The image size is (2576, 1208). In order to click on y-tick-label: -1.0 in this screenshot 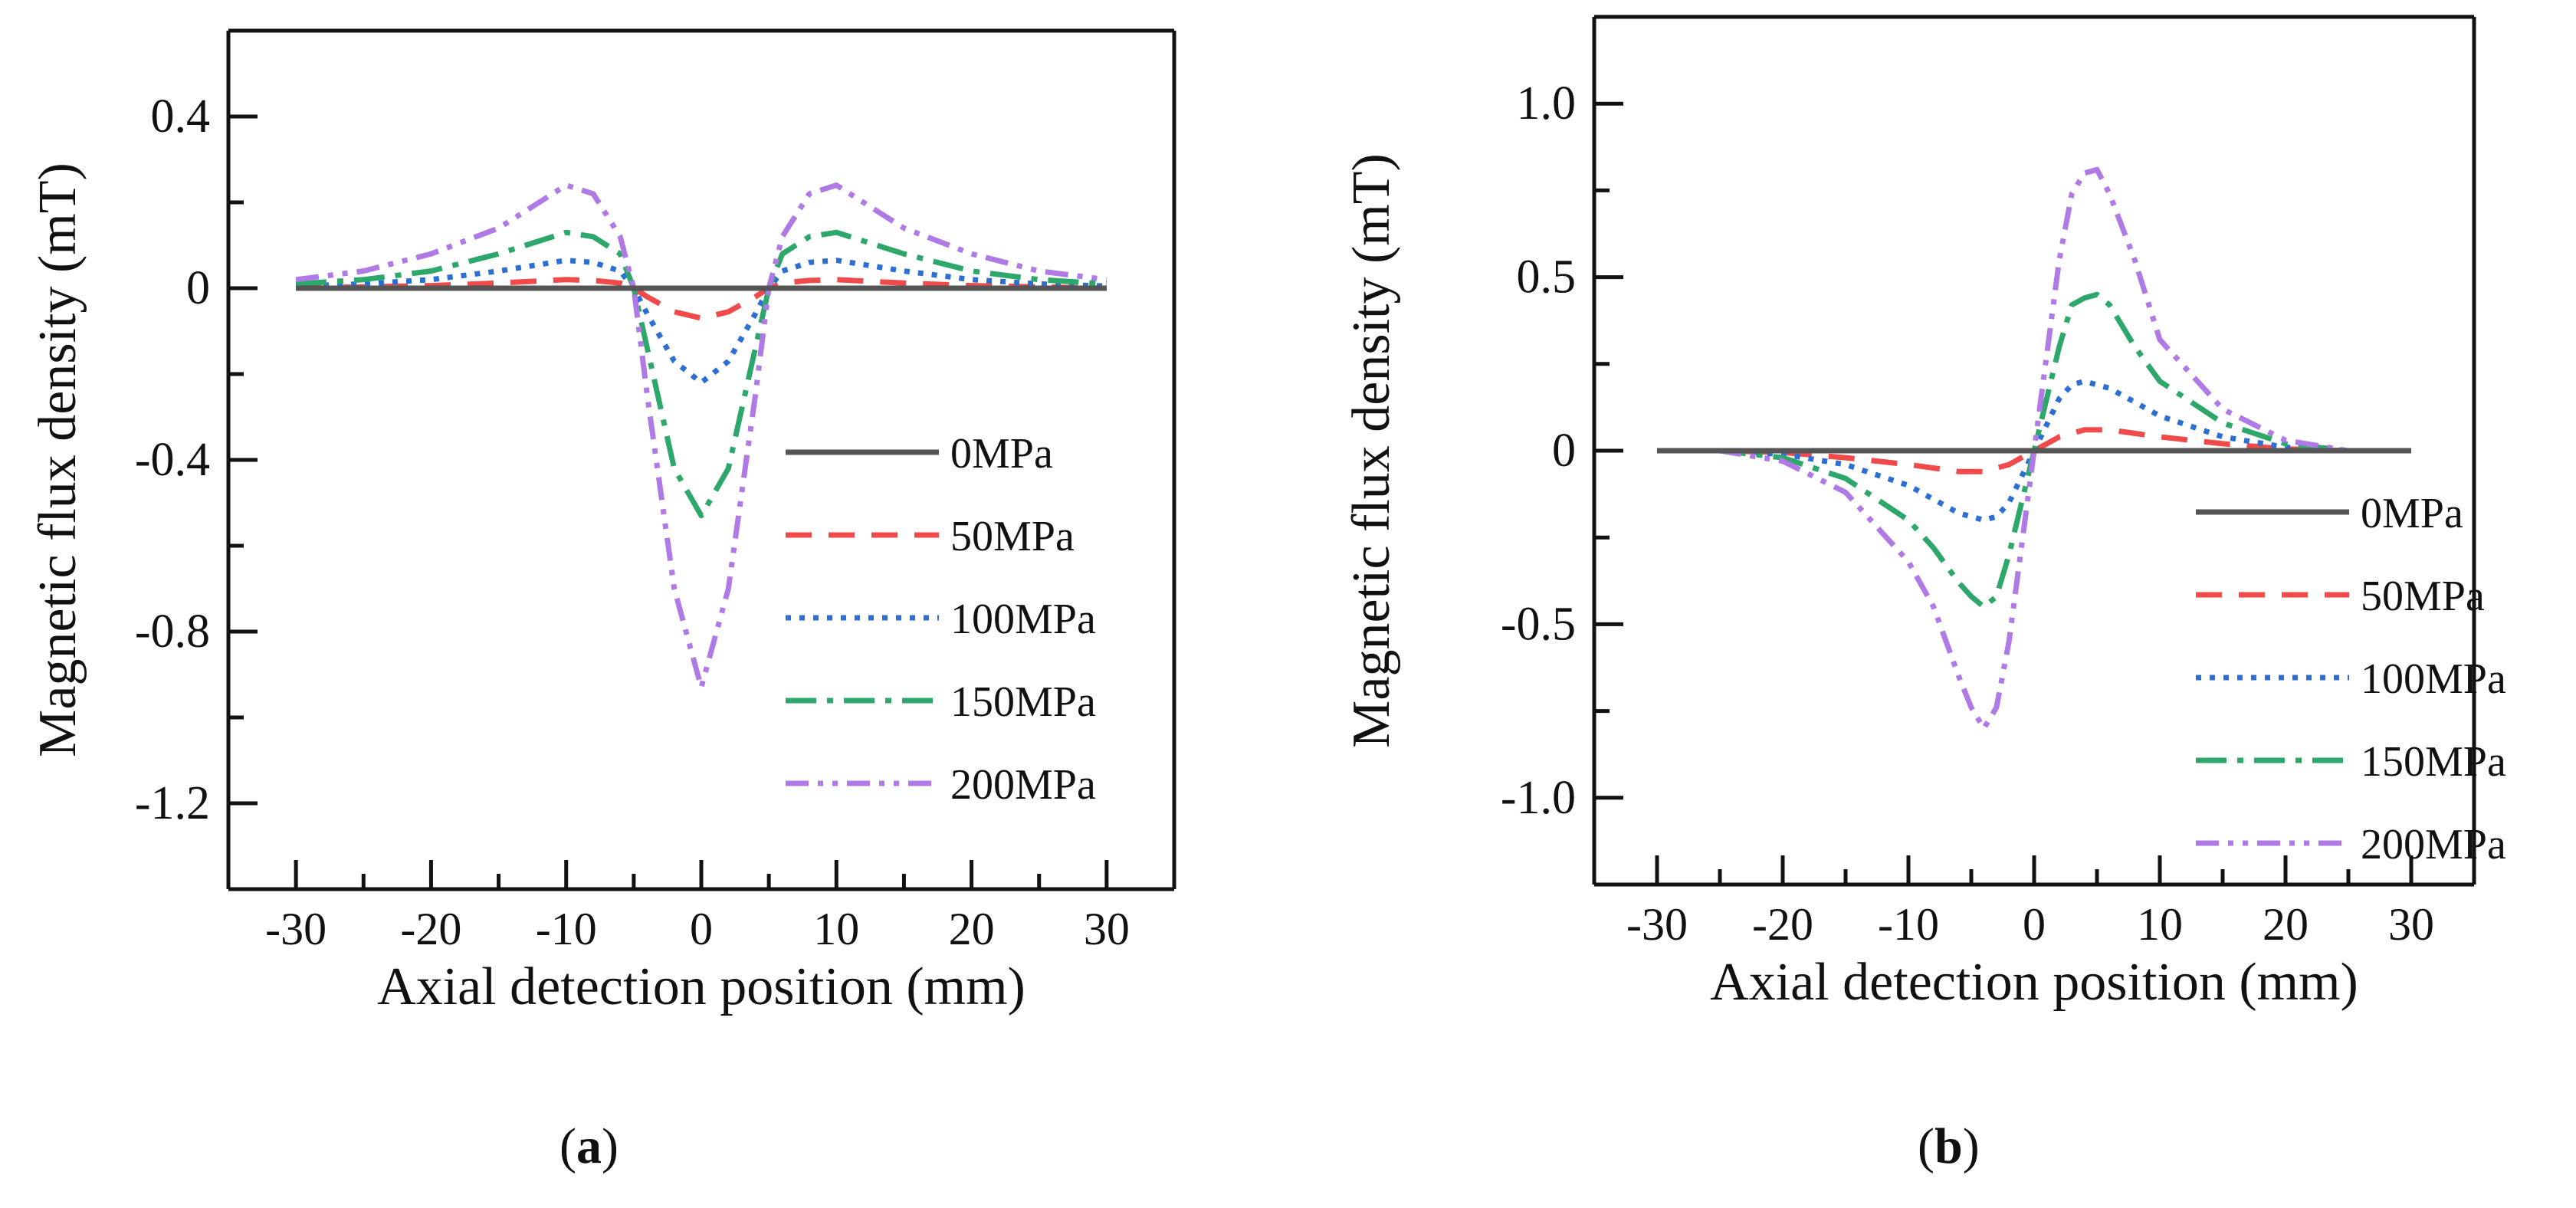, I will do `click(1538, 798)`.